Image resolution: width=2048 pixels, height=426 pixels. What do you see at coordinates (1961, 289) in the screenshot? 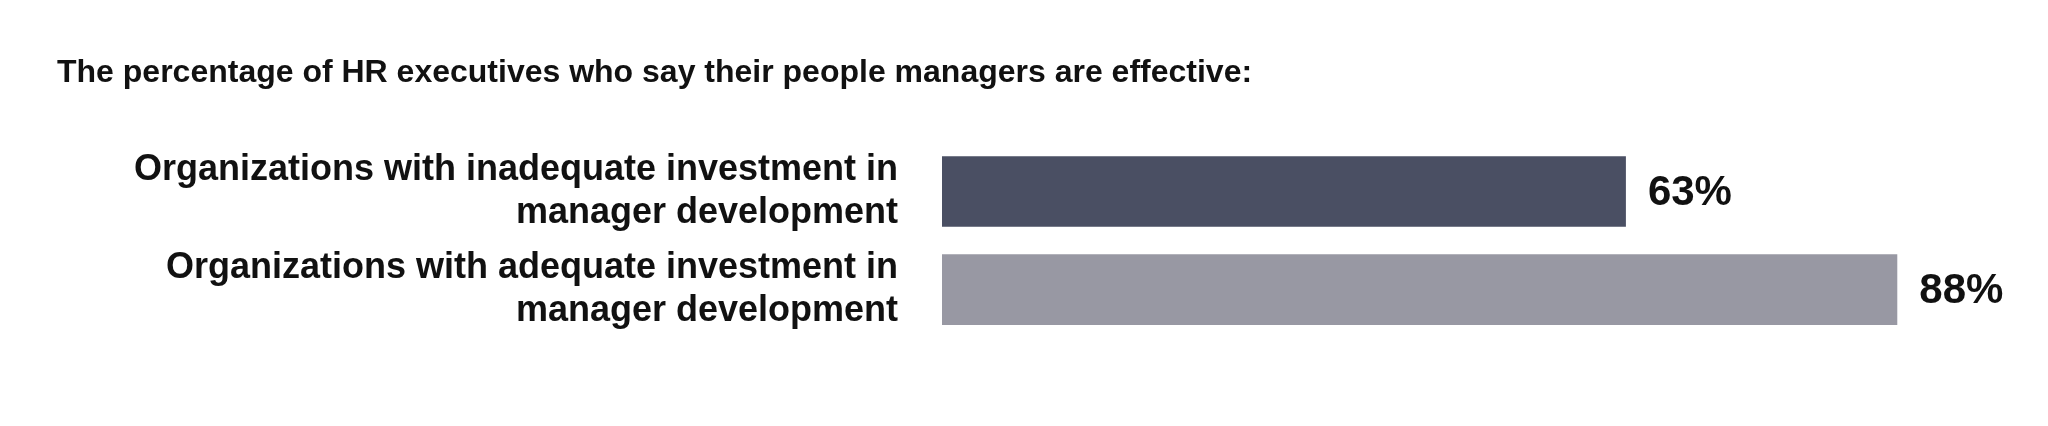
I see `data-label: 88%` at bounding box center [1961, 289].